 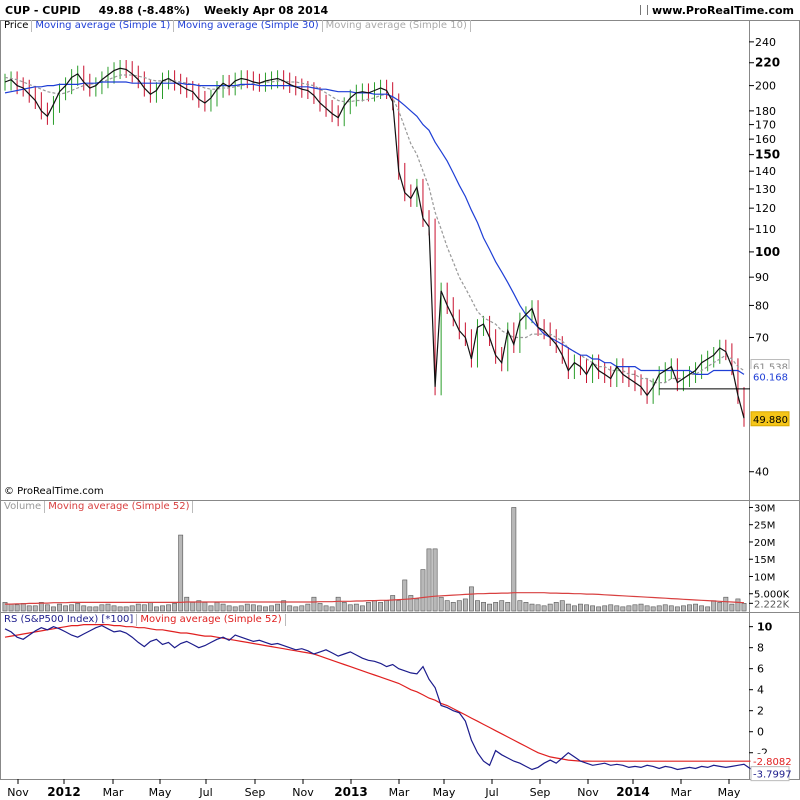 I want to click on site-url: www.ProRealTime.com, so click(x=716, y=10).